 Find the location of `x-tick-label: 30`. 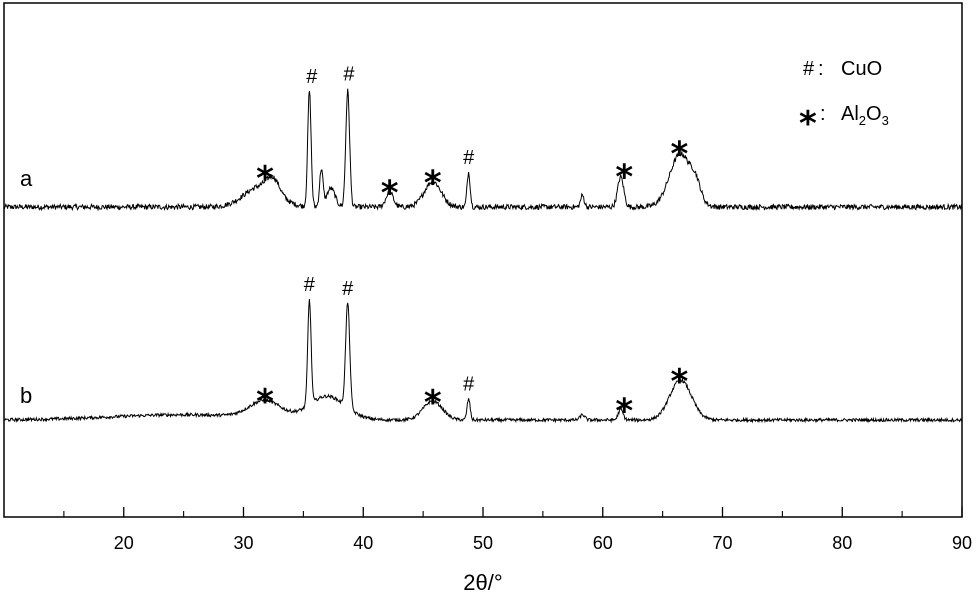

x-tick-label: 30 is located at coordinates (243, 543).